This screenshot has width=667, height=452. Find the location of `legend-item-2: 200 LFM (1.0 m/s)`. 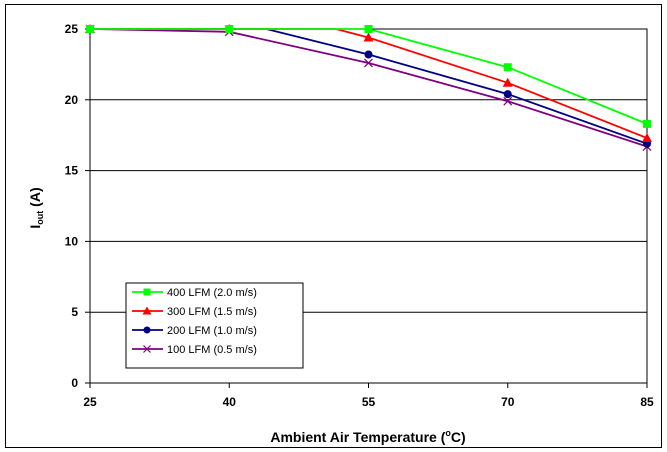

legend-item-2: 200 LFM (1.0 m/s) is located at coordinates (194, 331).